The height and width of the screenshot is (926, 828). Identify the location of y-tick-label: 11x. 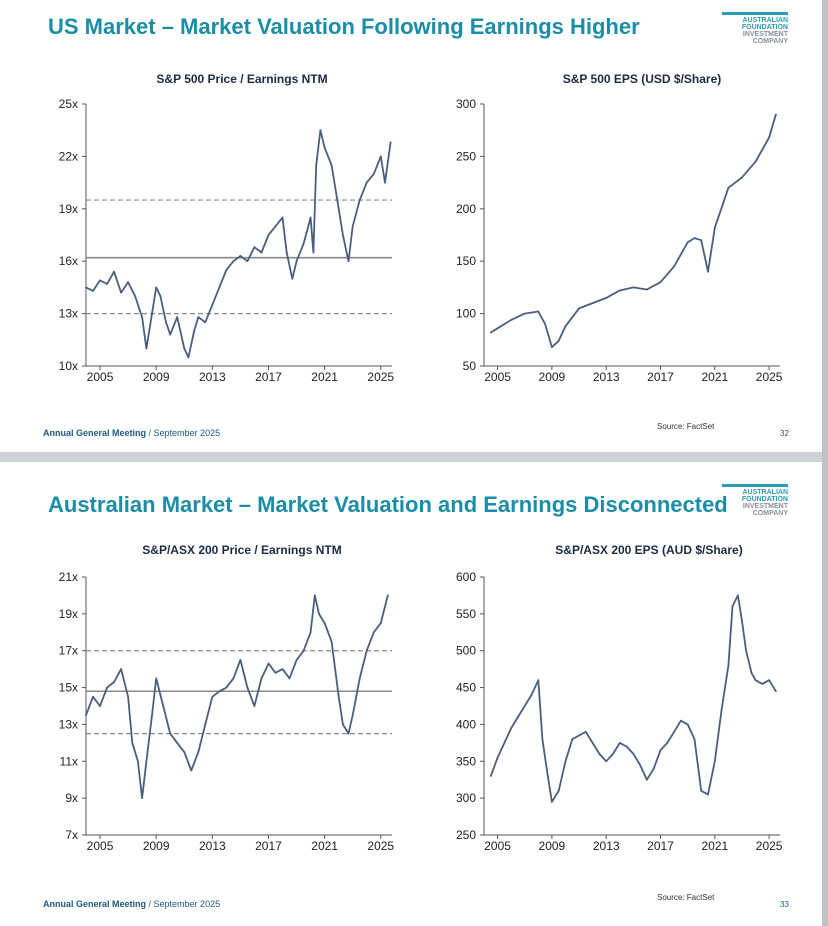
(69, 761).